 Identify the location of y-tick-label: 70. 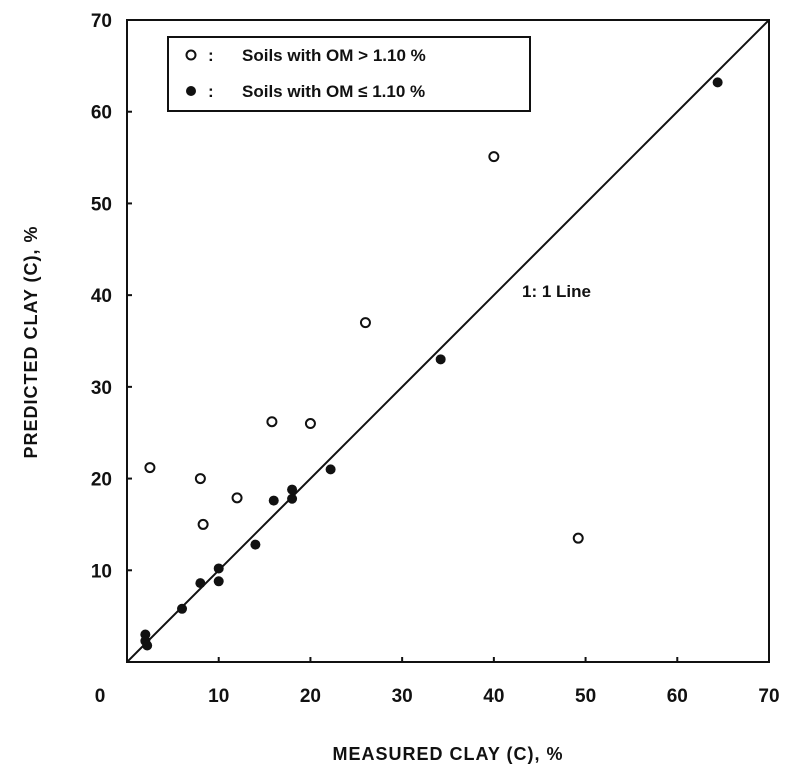
(101, 21).